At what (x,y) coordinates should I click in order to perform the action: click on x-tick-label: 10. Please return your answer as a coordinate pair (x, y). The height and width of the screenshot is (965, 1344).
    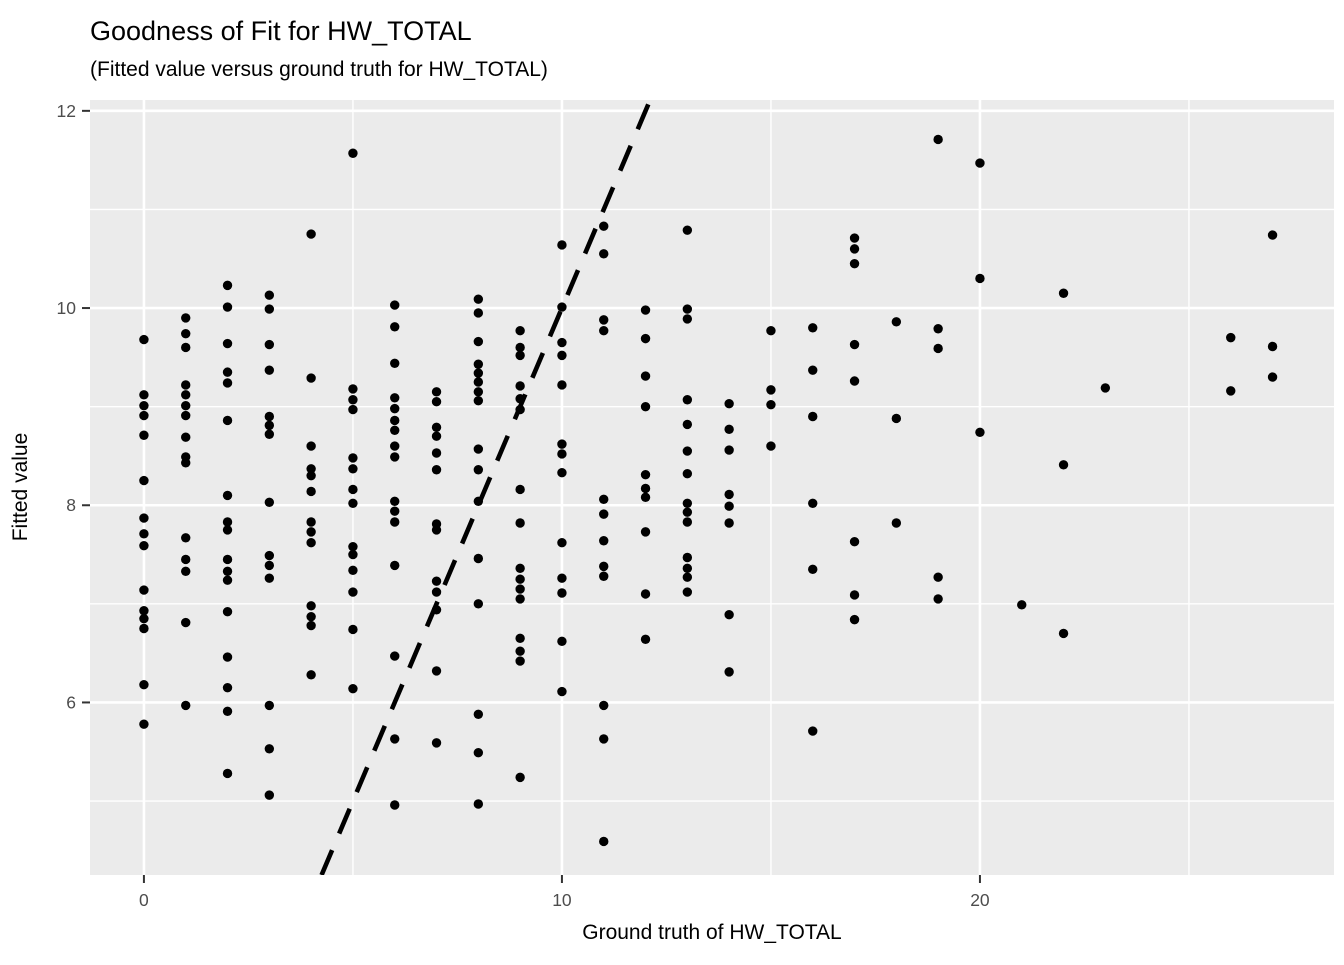
    Looking at the image, I should click on (562, 900).